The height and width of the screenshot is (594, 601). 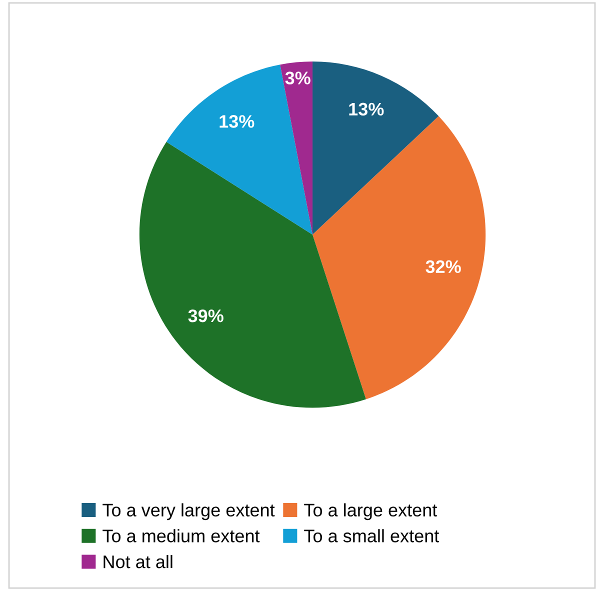 I want to click on legend-label: To a small extent, so click(x=372, y=535).